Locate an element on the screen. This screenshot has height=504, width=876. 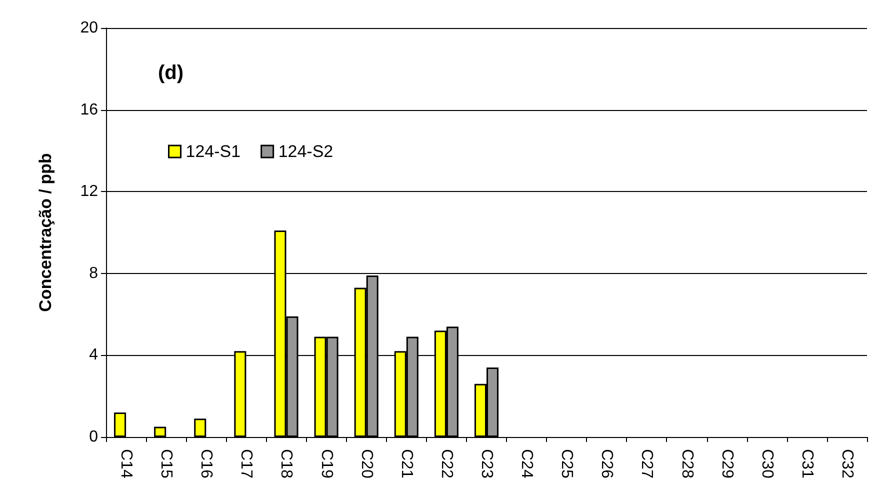
x-tick-label: C14 is located at coordinates (126, 463).